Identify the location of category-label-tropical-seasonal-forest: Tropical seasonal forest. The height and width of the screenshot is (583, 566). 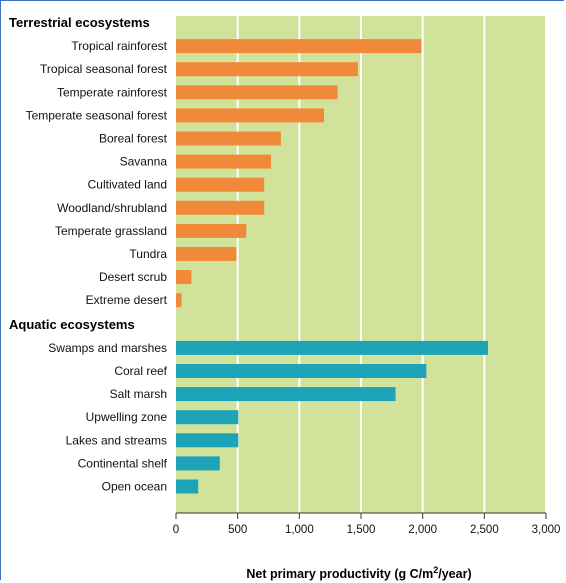
(104, 69).